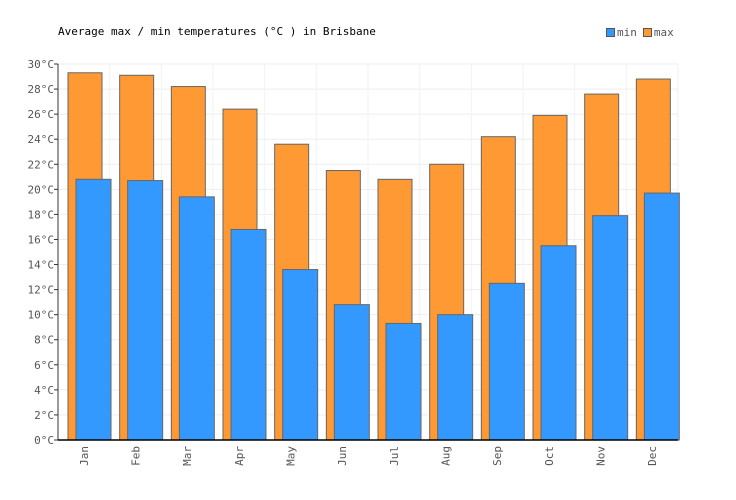 This screenshot has height=500, width=736. Describe the element at coordinates (44, 390) in the screenshot. I see `y-tick-label: 4°C` at that location.